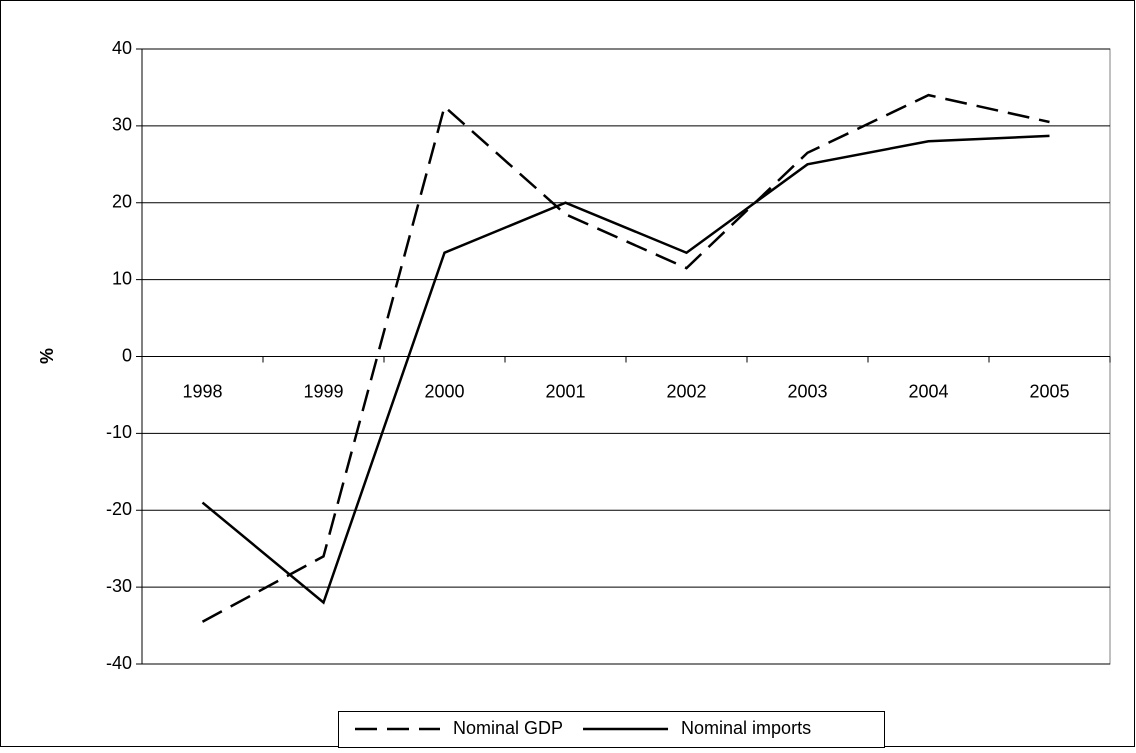 This screenshot has width=1136, height=753. I want to click on legend-label: Nominal GDP, so click(508, 728).